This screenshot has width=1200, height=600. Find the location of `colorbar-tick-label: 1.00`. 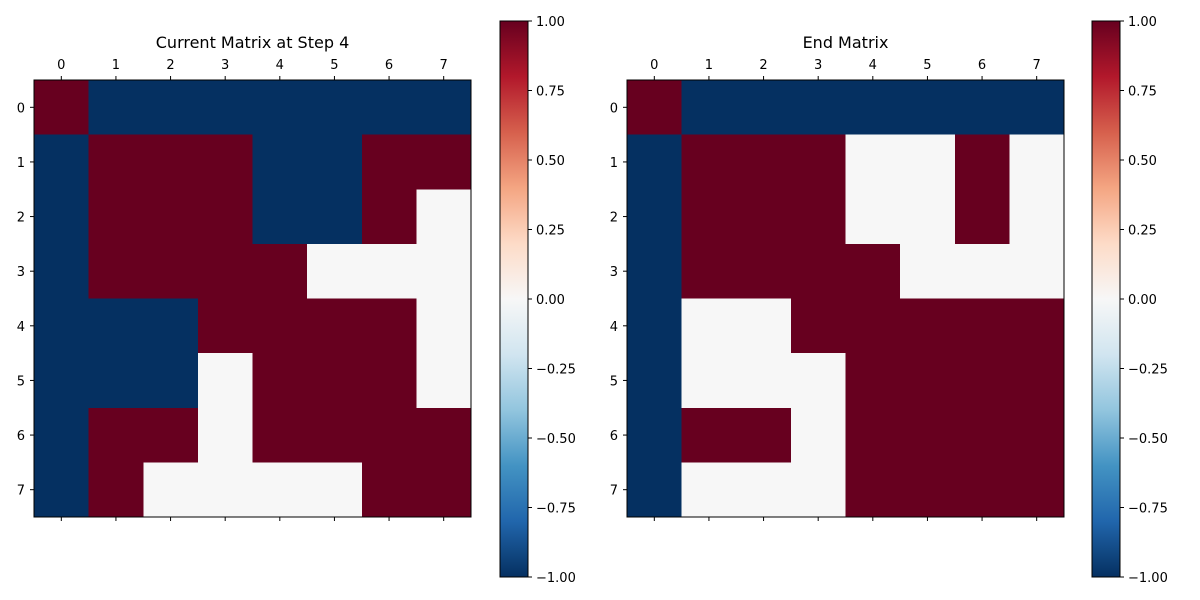

colorbar-tick-label: 1.00 is located at coordinates (1142, 22).